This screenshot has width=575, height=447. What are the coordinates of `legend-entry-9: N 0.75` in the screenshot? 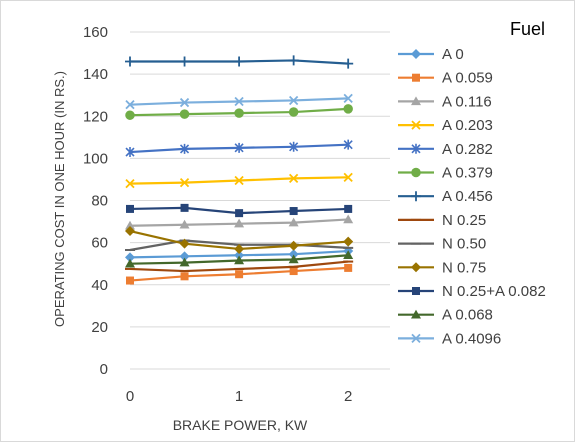 It's located at (442, 267).